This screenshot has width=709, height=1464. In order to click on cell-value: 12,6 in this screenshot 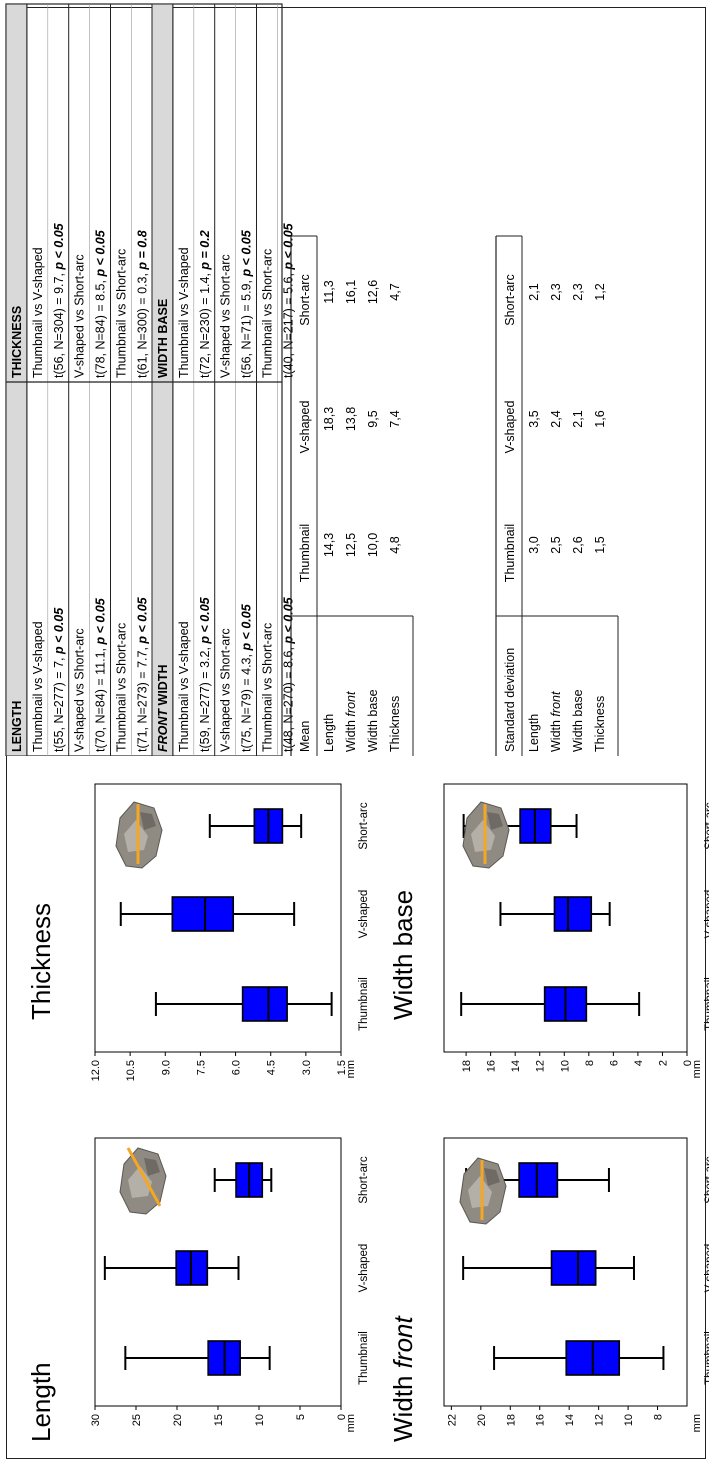, I will do `click(373, 292)`.